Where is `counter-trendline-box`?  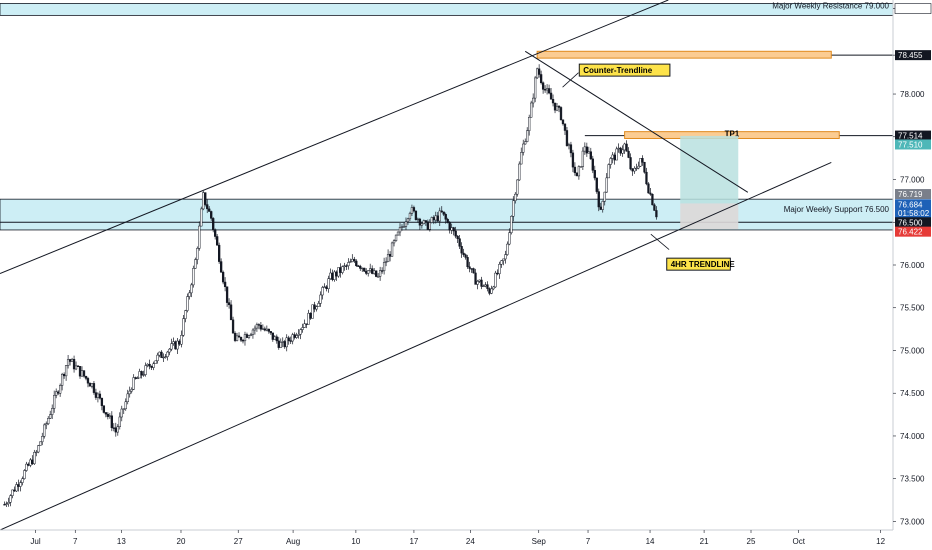 counter-trendline-box is located at coordinates (684, 54).